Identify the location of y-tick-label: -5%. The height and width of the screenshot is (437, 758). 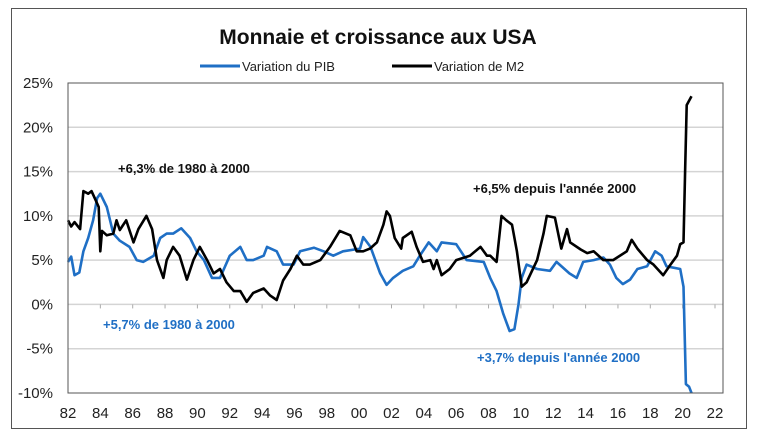
(39, 349).